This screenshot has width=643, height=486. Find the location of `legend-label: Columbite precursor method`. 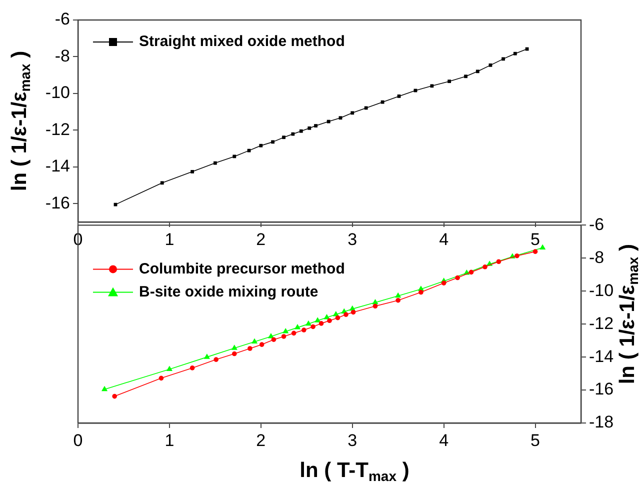

legend-label: Columbite precursor method is located at coordinates (242, 269).